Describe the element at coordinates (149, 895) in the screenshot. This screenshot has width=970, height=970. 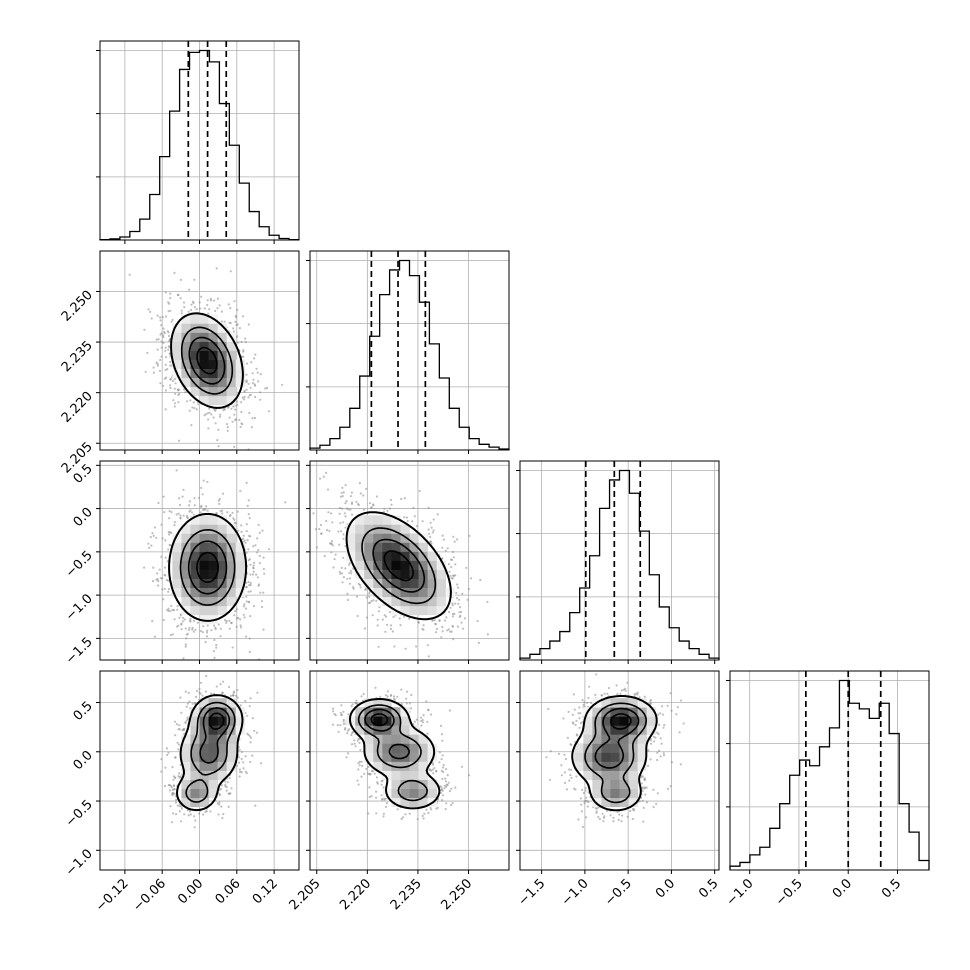
I see `x-tick-label: −0.06` at that location.